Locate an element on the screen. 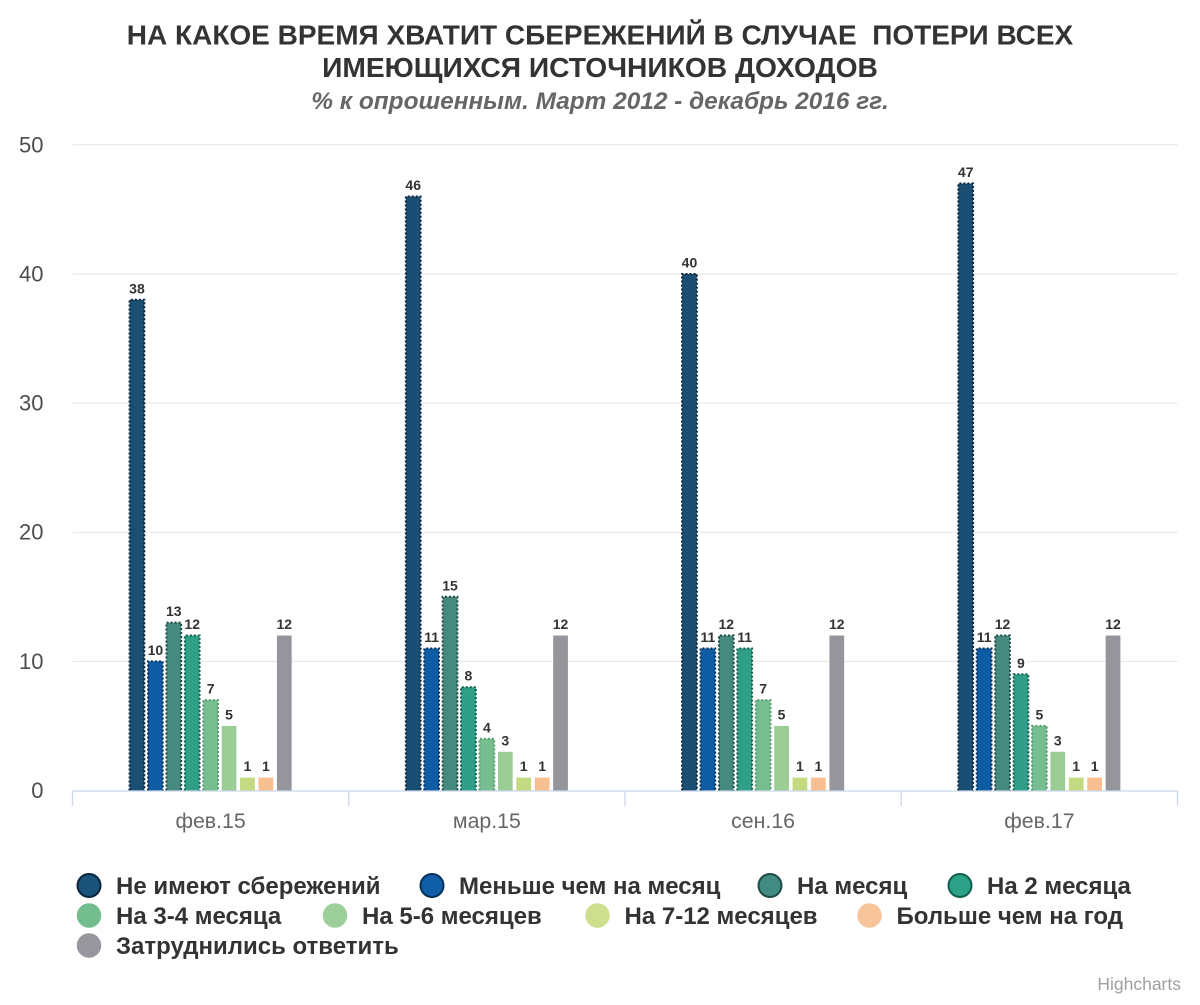 The width and height of the screenshot is (1200, 1005). svg-text: 20 is located at coordinates (31, 532).